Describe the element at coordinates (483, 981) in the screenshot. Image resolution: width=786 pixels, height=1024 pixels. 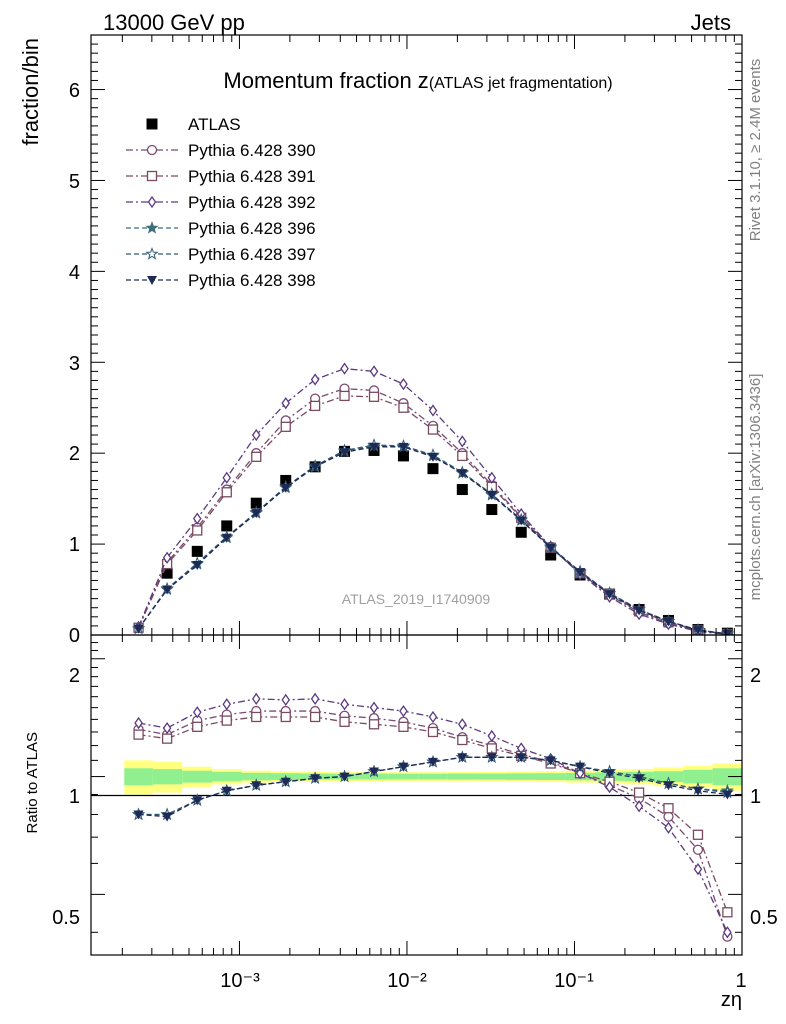
I see `x-tick-labels: 10⁻³ 10⁻² 10⁻¹ 1` at that location.